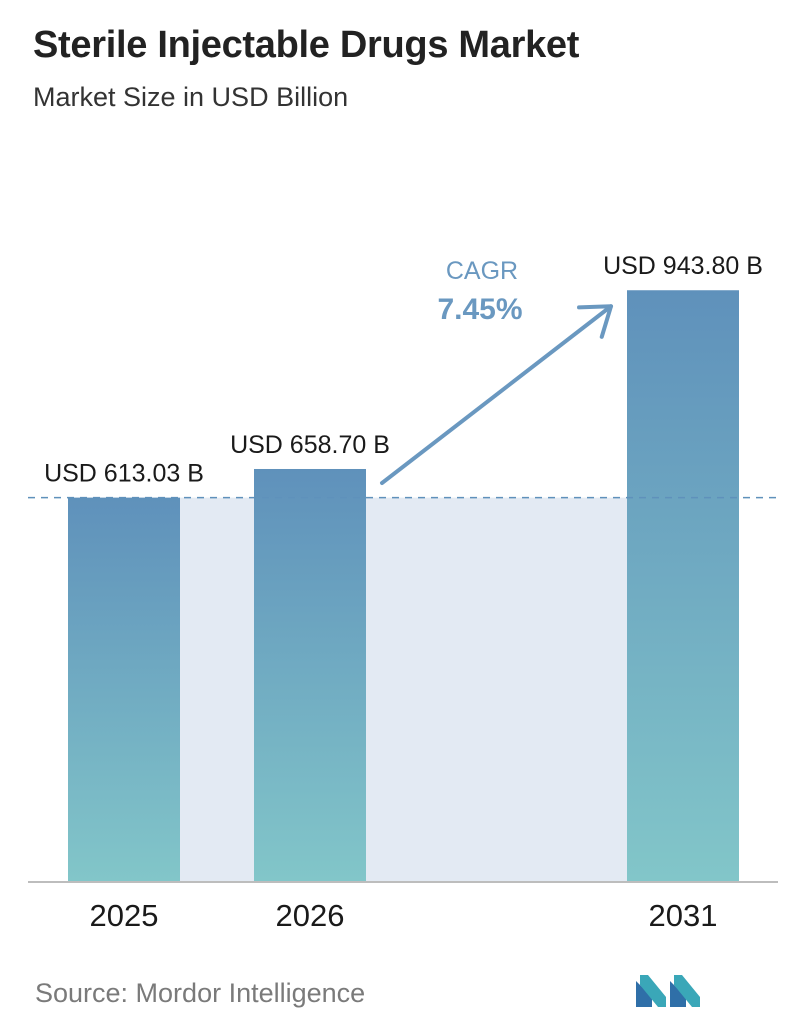  Describe the element at coordinates (310, 675) in the screenshot. I see `bar-2026` at that location.